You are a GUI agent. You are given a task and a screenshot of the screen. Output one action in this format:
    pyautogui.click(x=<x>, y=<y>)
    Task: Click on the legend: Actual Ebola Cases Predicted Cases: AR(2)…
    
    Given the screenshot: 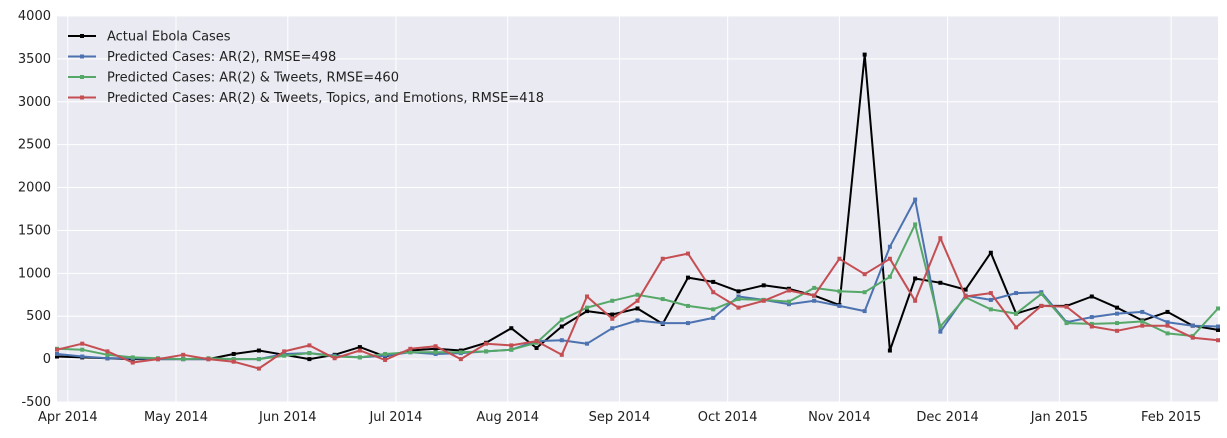 What is the action you would take?
    pyautogui.click(x=306, y=68)
    